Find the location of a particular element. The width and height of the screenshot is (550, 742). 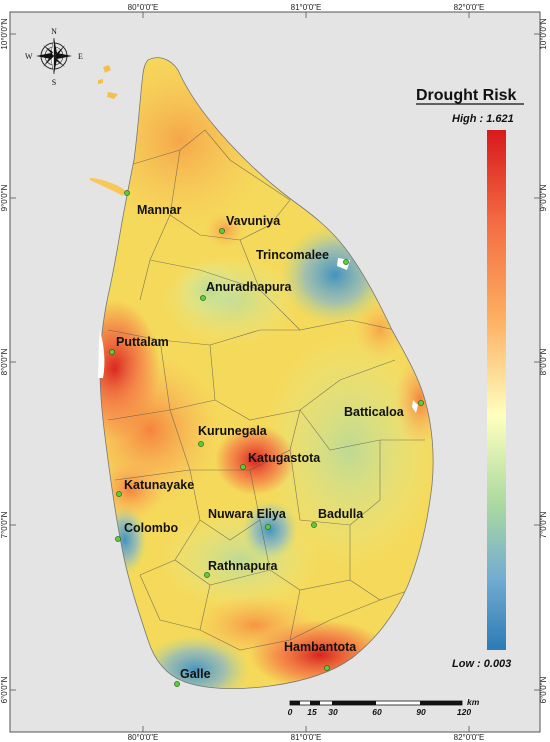

scale-label: 0 is located at coordinates (290, 712).